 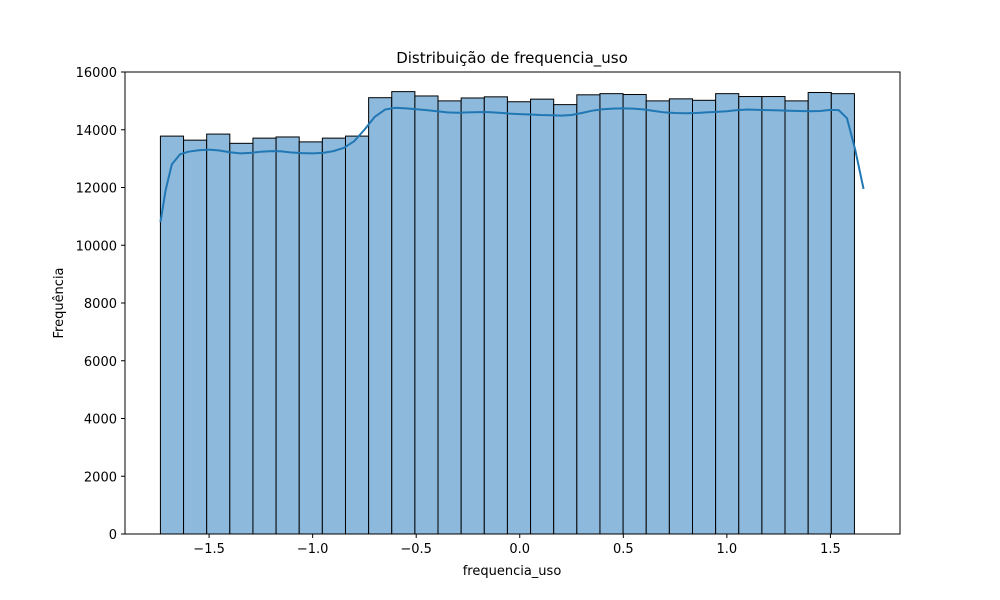 What do you see at coordinates (727, 549) in the screenshot?
I see `x-tick-label: 1.0` at bounding box center [727, 549].